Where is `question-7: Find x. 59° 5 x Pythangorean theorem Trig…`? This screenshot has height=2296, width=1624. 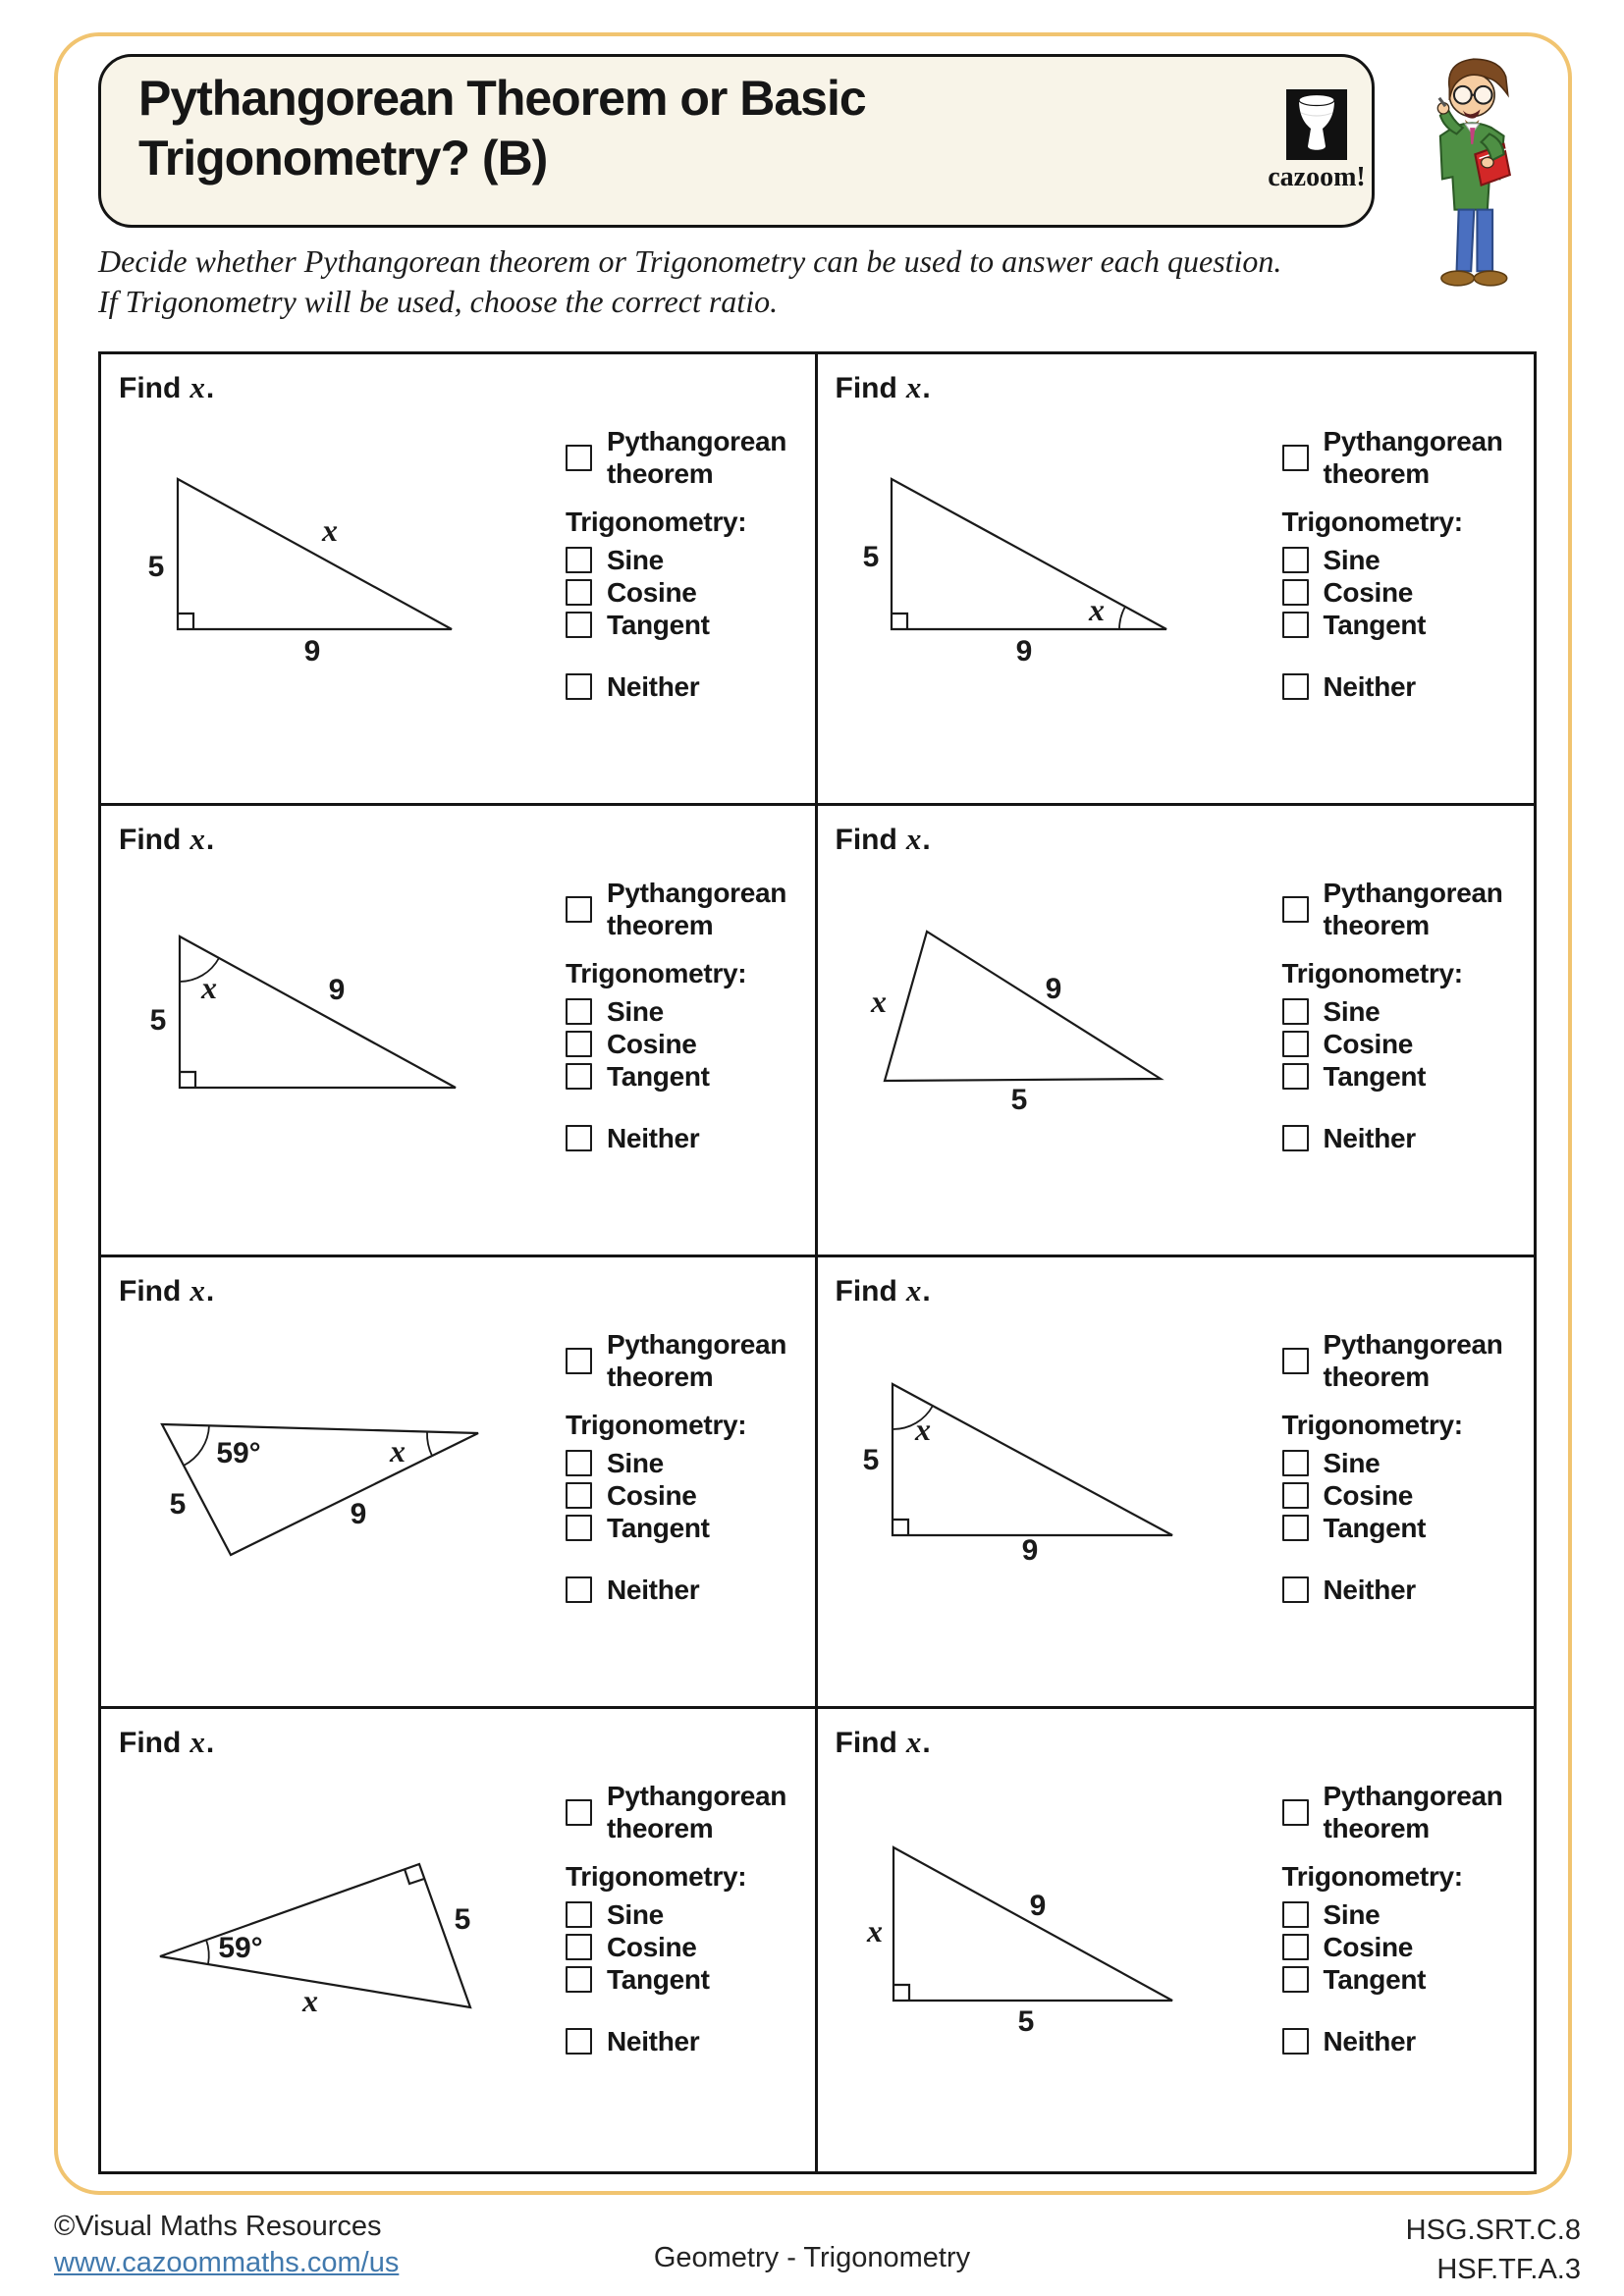 question-7: Find x. 59° 5 x Pythangorean theorem Trig… is located at coordinates (459, 1940).